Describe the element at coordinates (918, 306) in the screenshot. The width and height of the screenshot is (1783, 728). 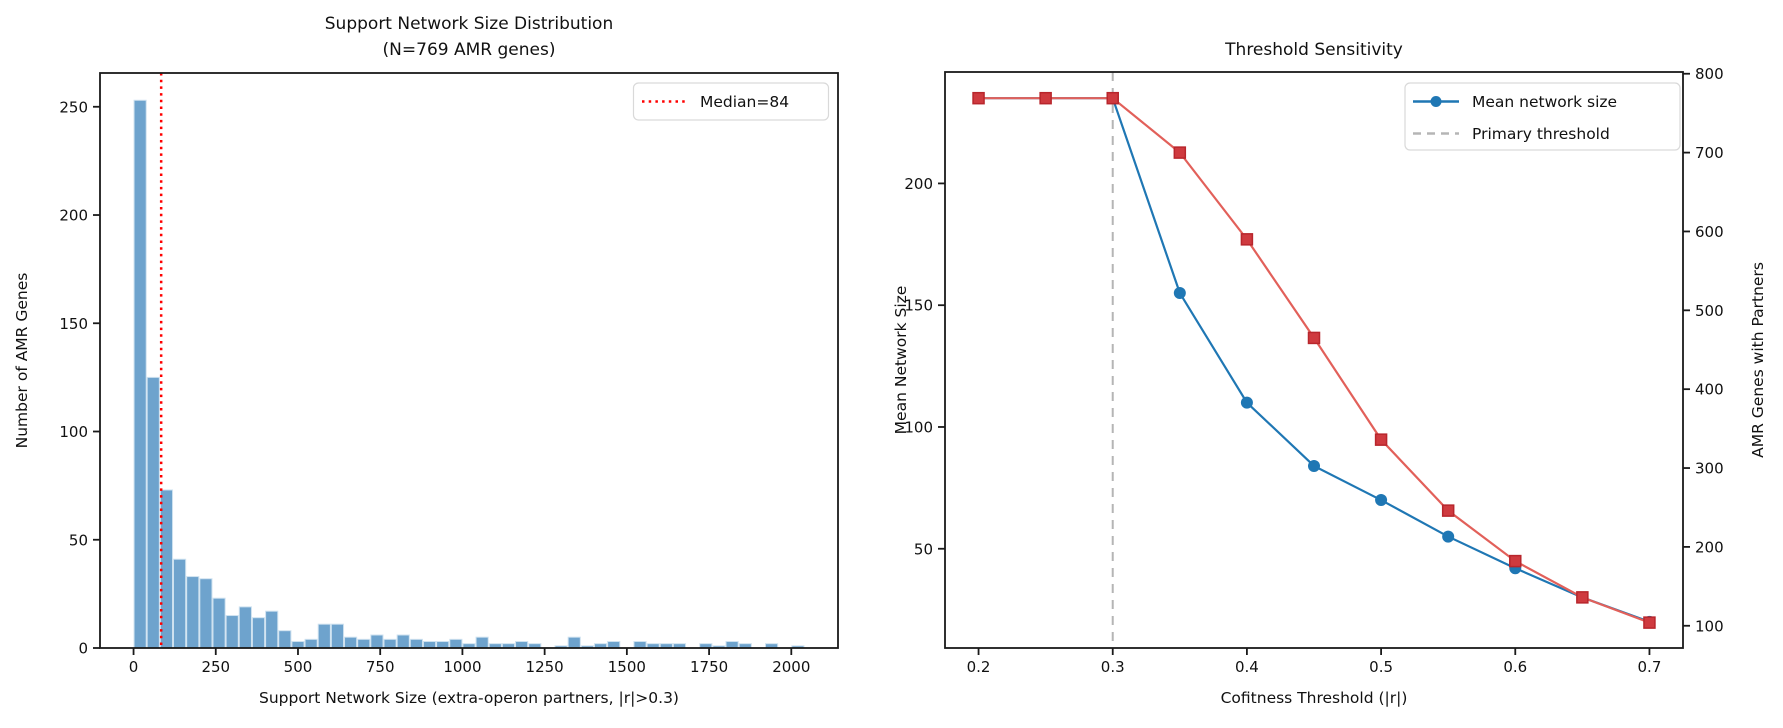
I see `left-y-tick-label: 150` at that location.